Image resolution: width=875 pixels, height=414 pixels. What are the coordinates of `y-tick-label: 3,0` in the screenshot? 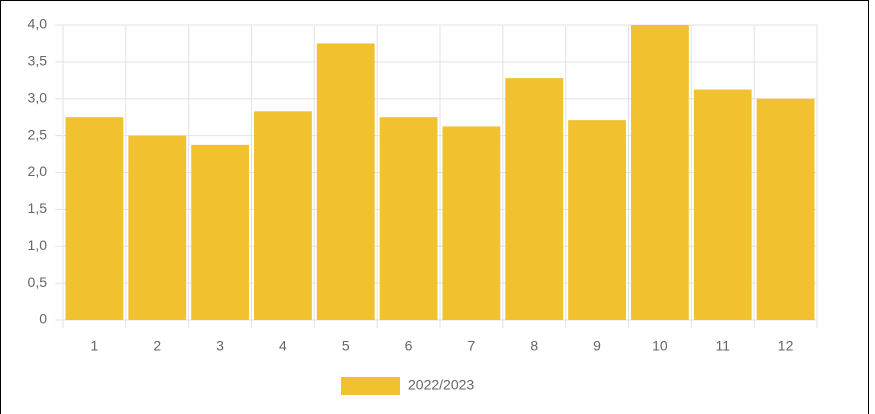 It's located at (38, 97).